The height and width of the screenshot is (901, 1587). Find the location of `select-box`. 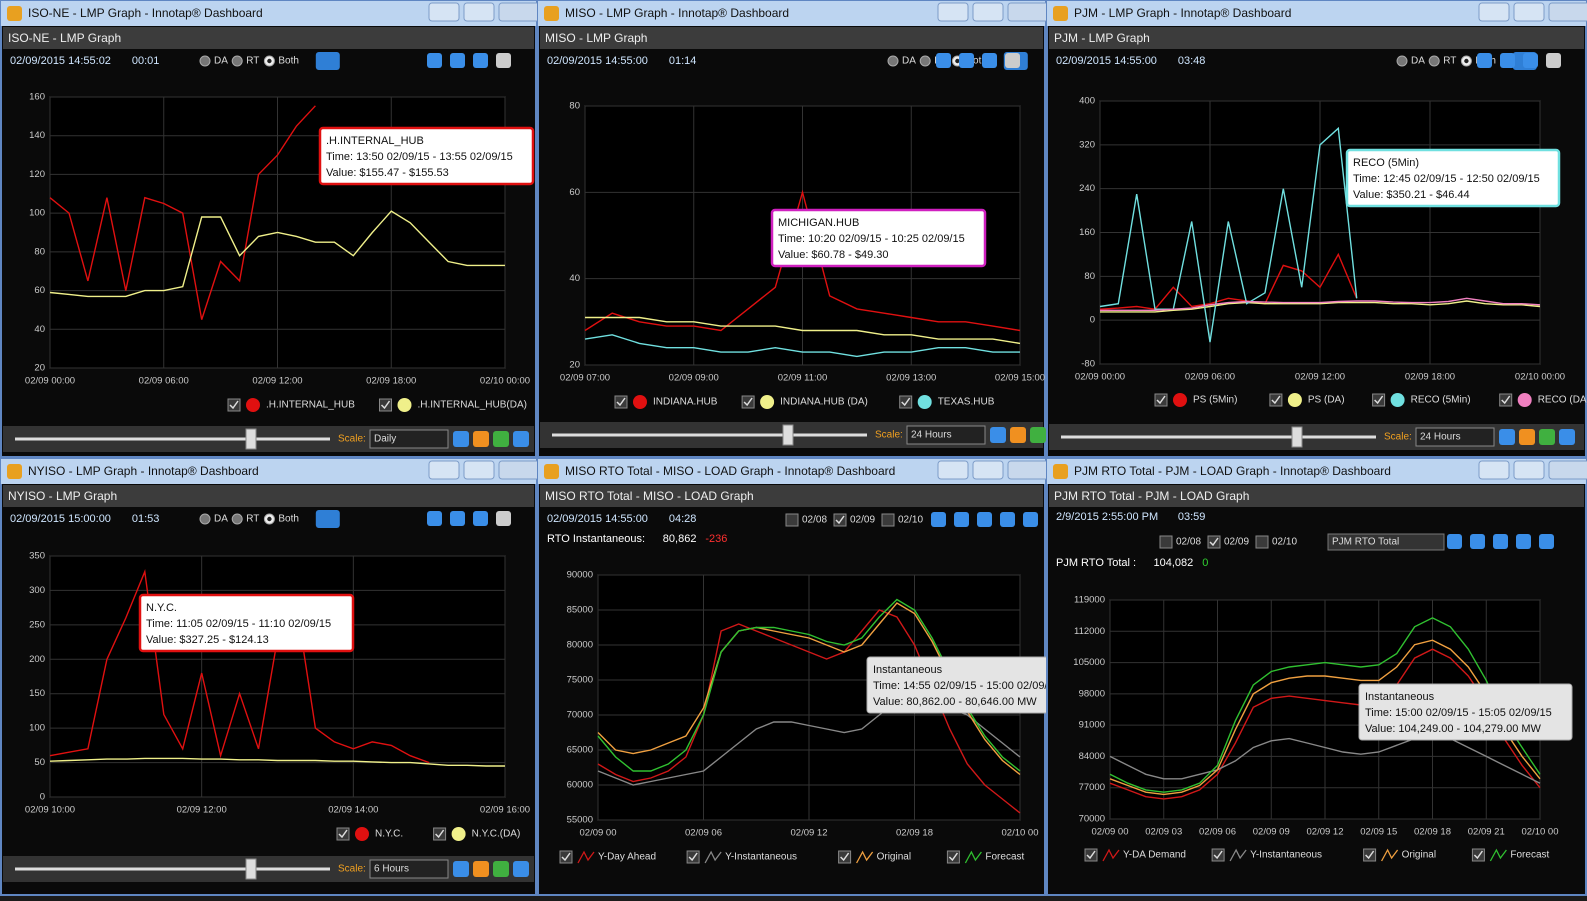

select-box is located at coordinates (1386, 542).